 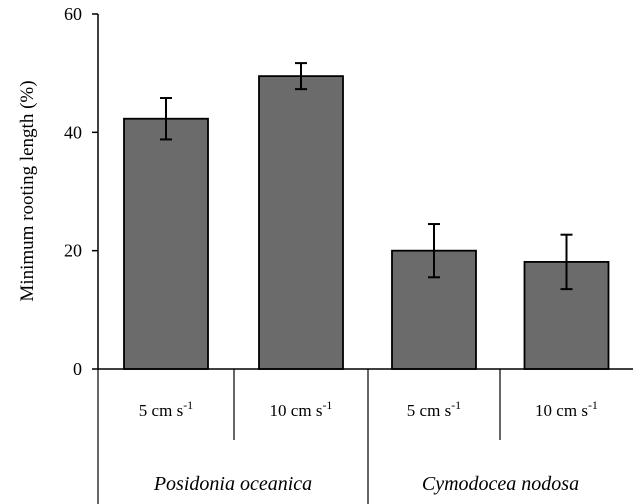 What do you see at coordinates (73, 14) in the screenshot?
I see `y-tick-label: 60` at bounding box center [73, 14].